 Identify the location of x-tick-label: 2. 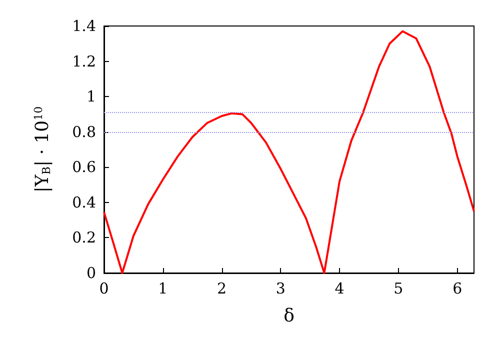
(222, 289).